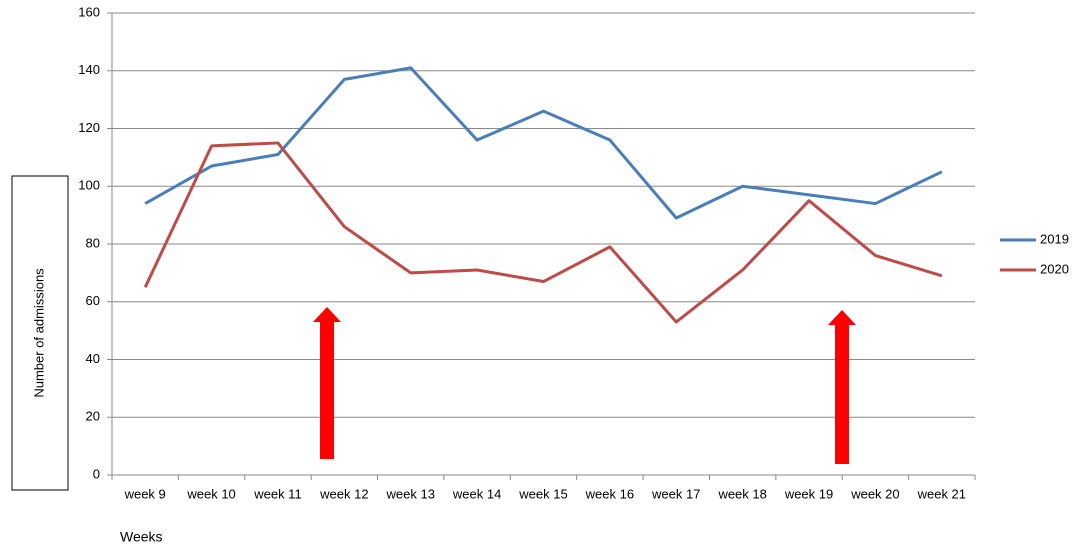 The width and height of the screenshot is (1084, 552). What do you see at coordinates (93, 416) in the screenshot?
I see `y-tick-label: 20` at bounding box center [93, 416].